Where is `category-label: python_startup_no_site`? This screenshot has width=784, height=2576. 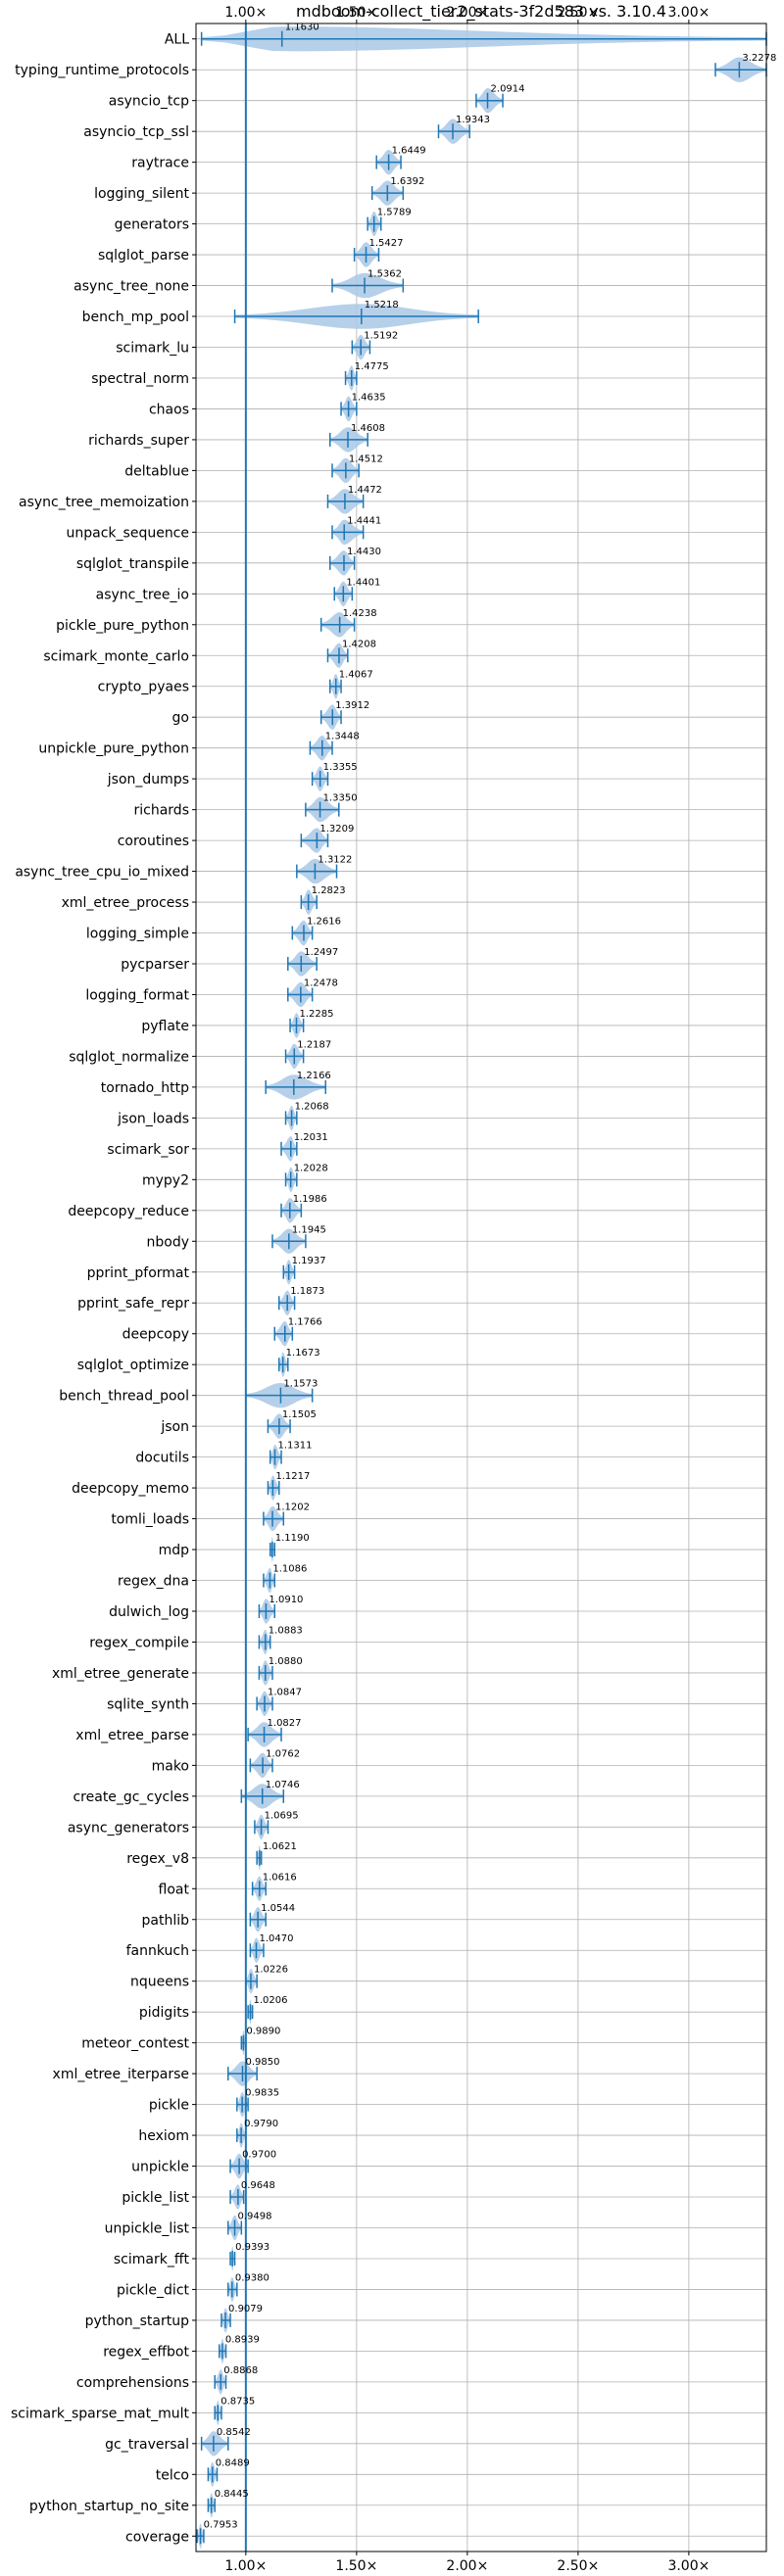
category-label: python_startup_no_site is located at coordinates (109, 2507).